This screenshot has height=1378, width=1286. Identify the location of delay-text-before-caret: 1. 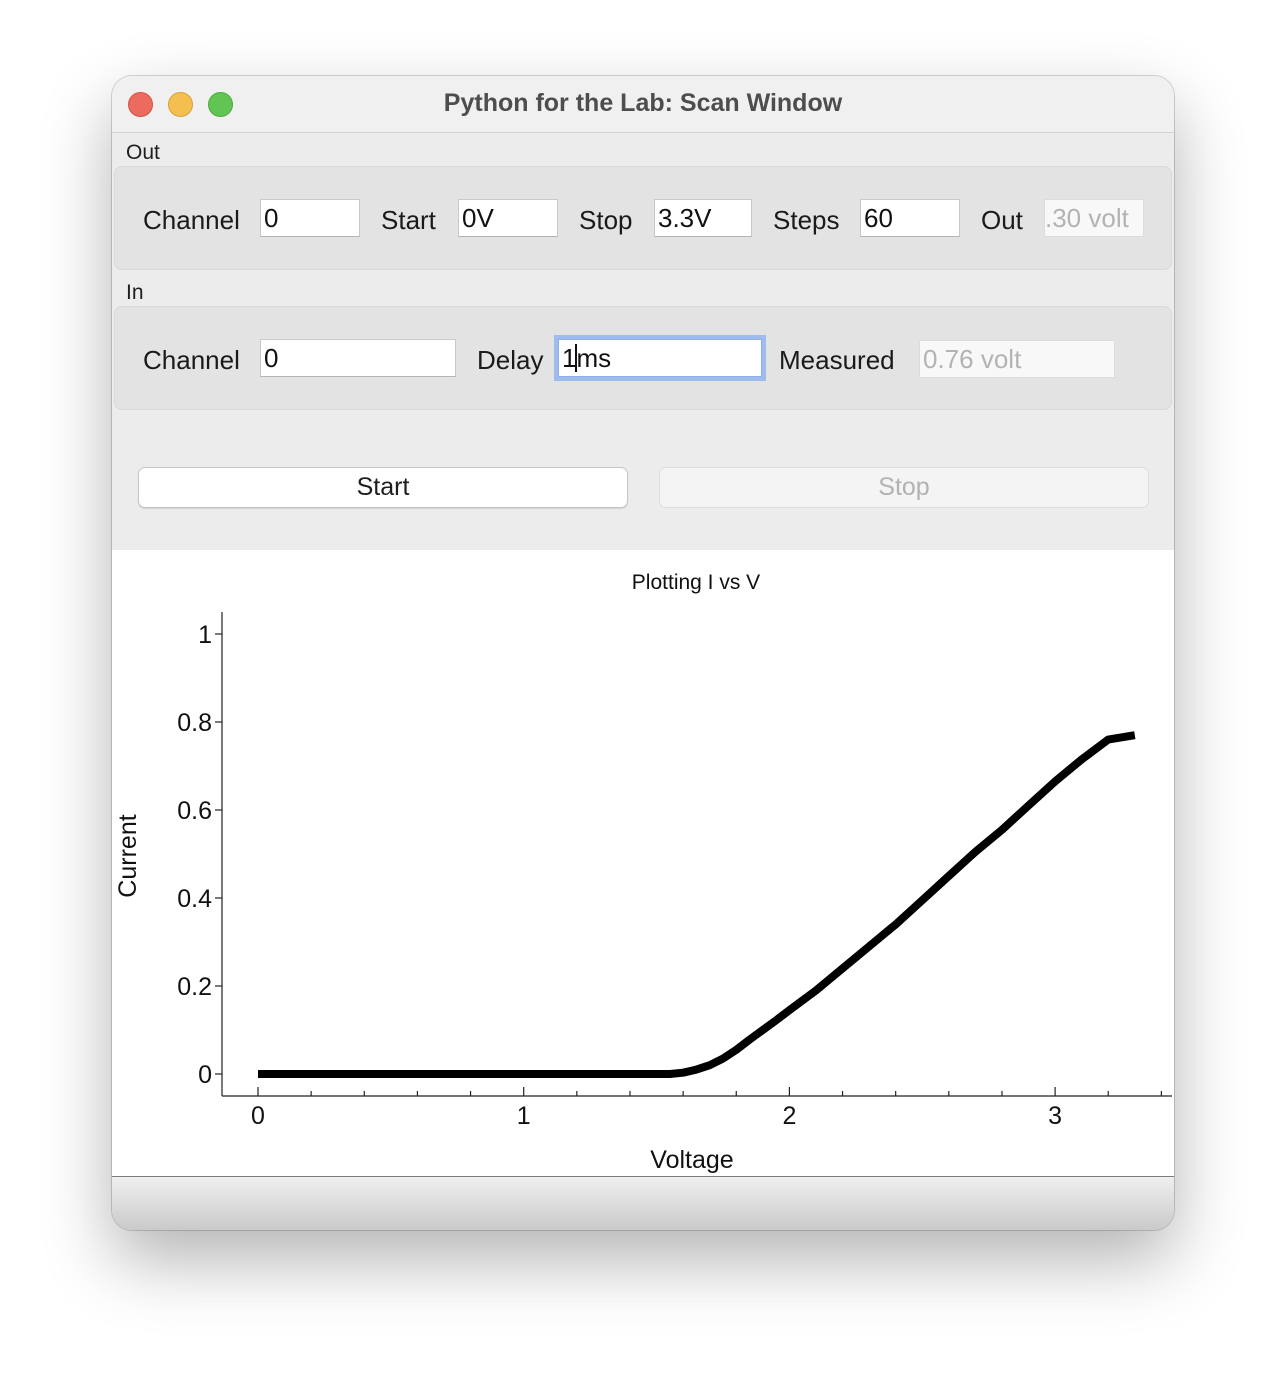
(569, 358).